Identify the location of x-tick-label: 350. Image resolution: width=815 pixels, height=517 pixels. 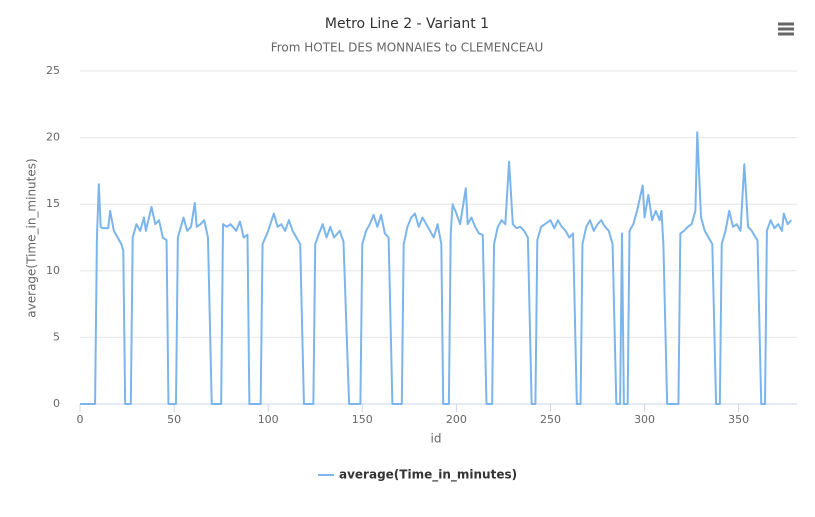
(738, 419).